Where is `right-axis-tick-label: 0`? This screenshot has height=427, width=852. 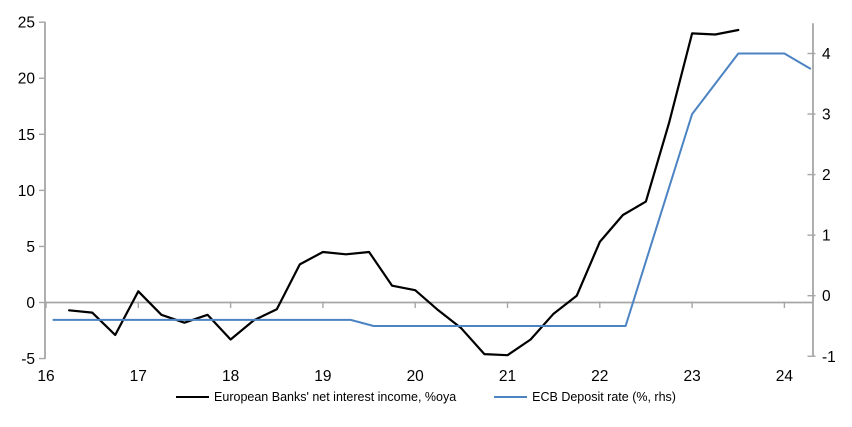
right-axis-tick-label: 0 is located at coordinates (826, 296).